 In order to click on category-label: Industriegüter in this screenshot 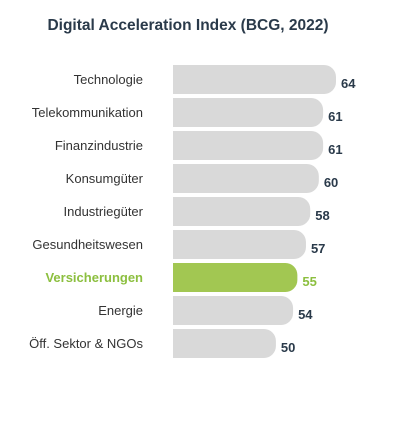, I will do `click(104, 211)`.